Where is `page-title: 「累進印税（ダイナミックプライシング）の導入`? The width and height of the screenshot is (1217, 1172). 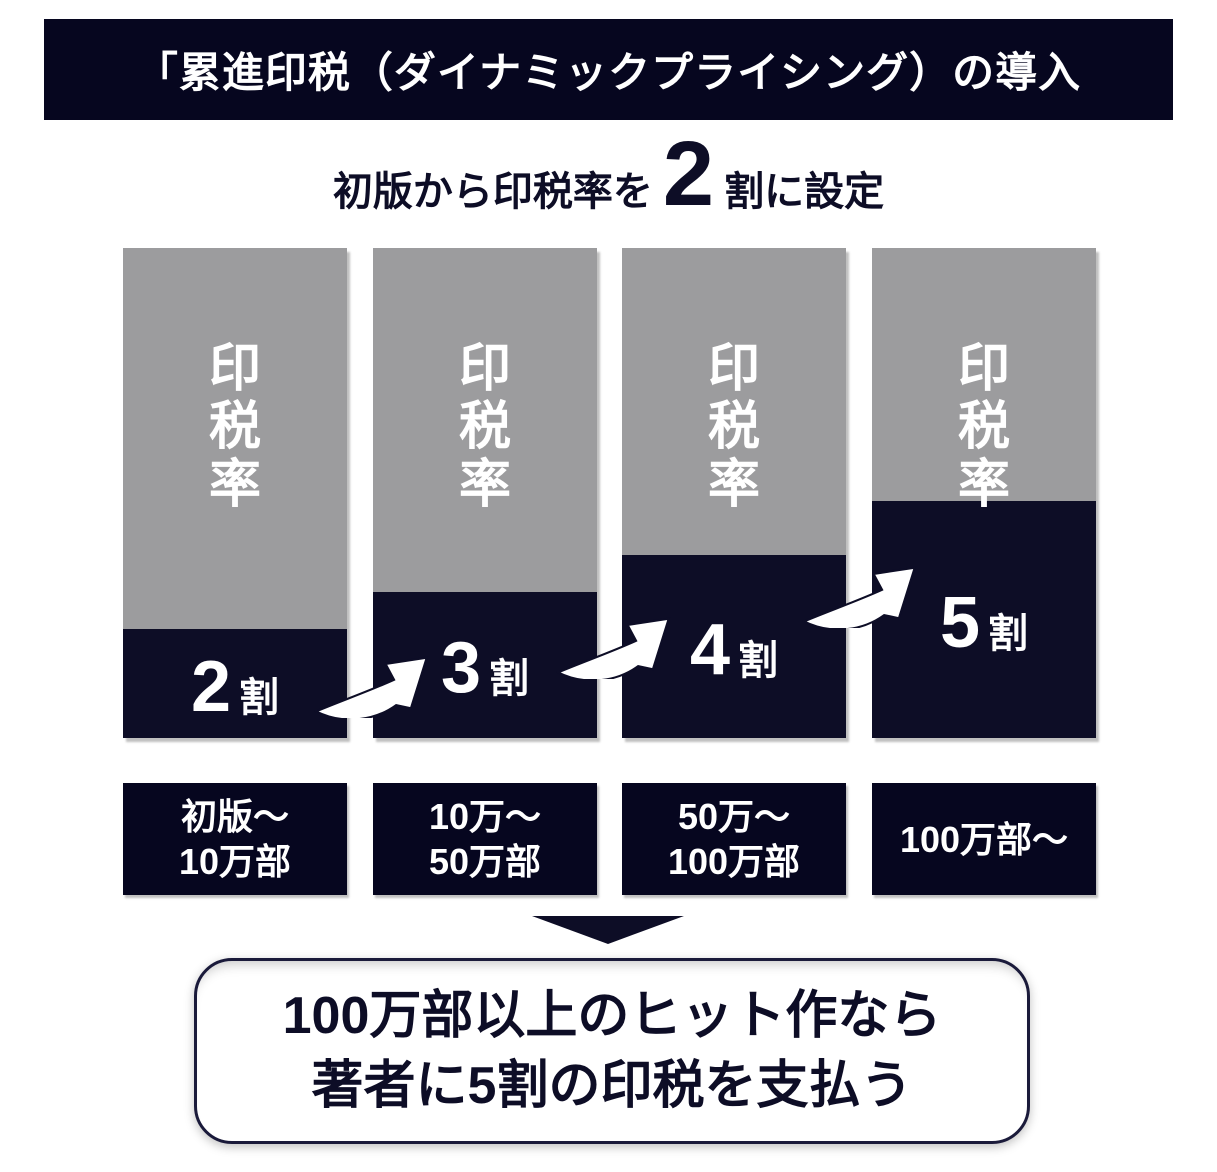 page-title: 「累進印税（ダイナミックプライシング）の導入 is located at coordinates (608, 72).